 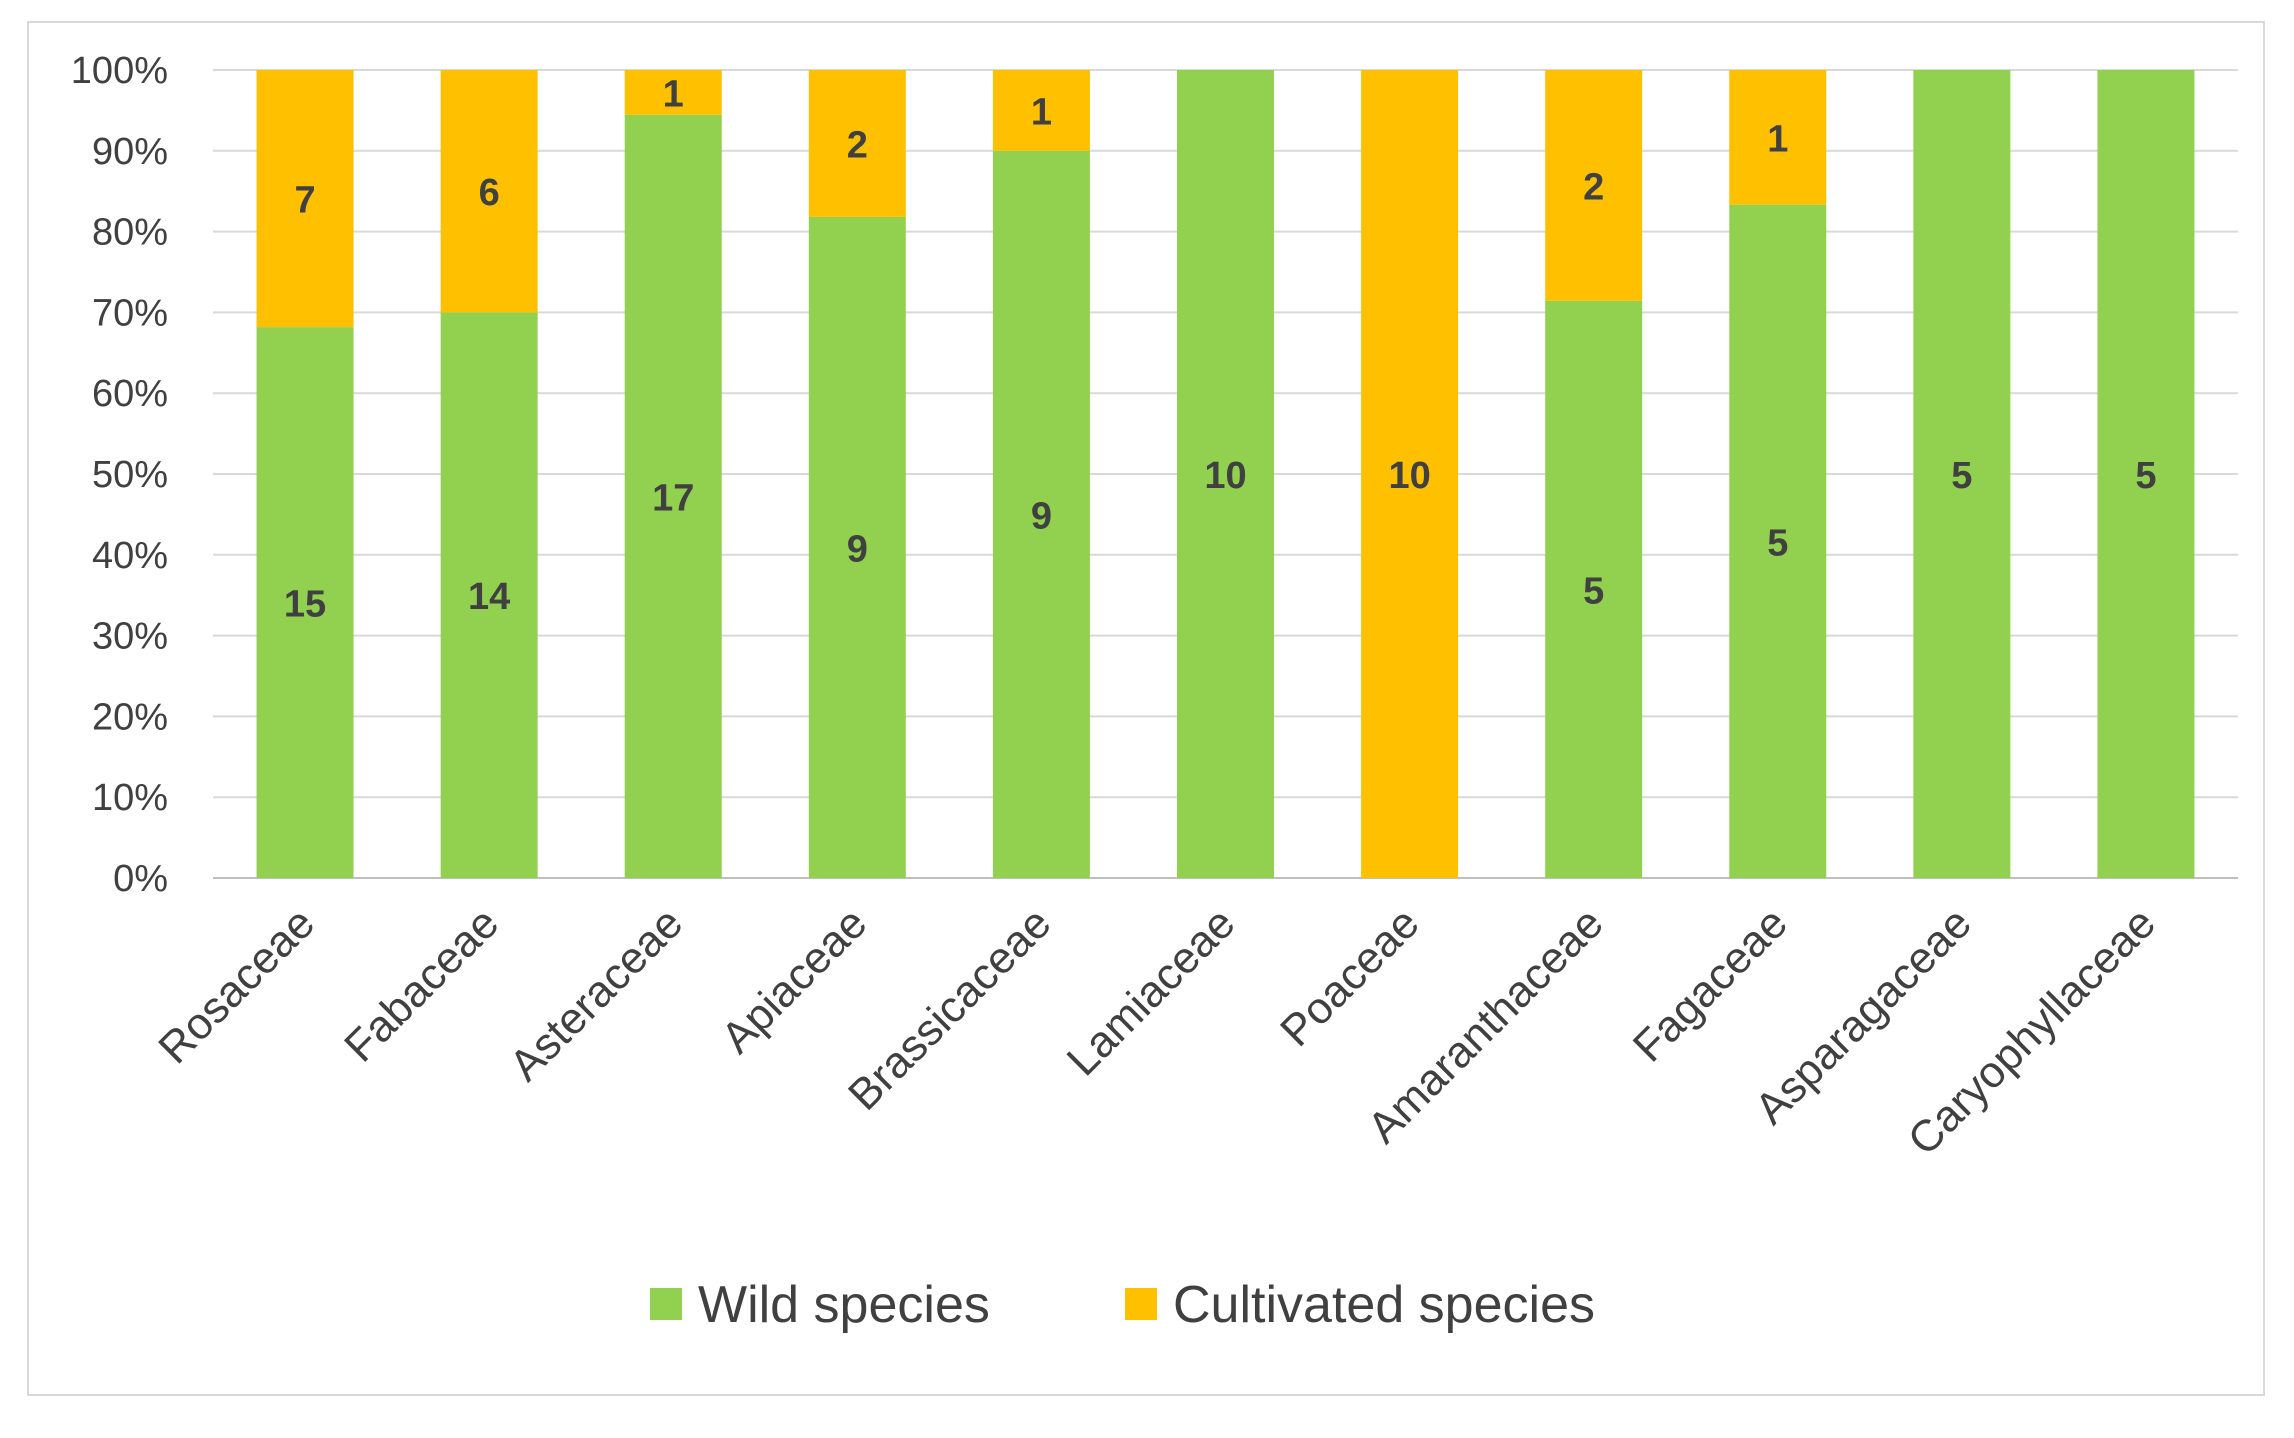 What do you see at coordinates (130, 475) in the screenshot?
I see `y-tick-label: 50%` at bounding box center [130, 475].